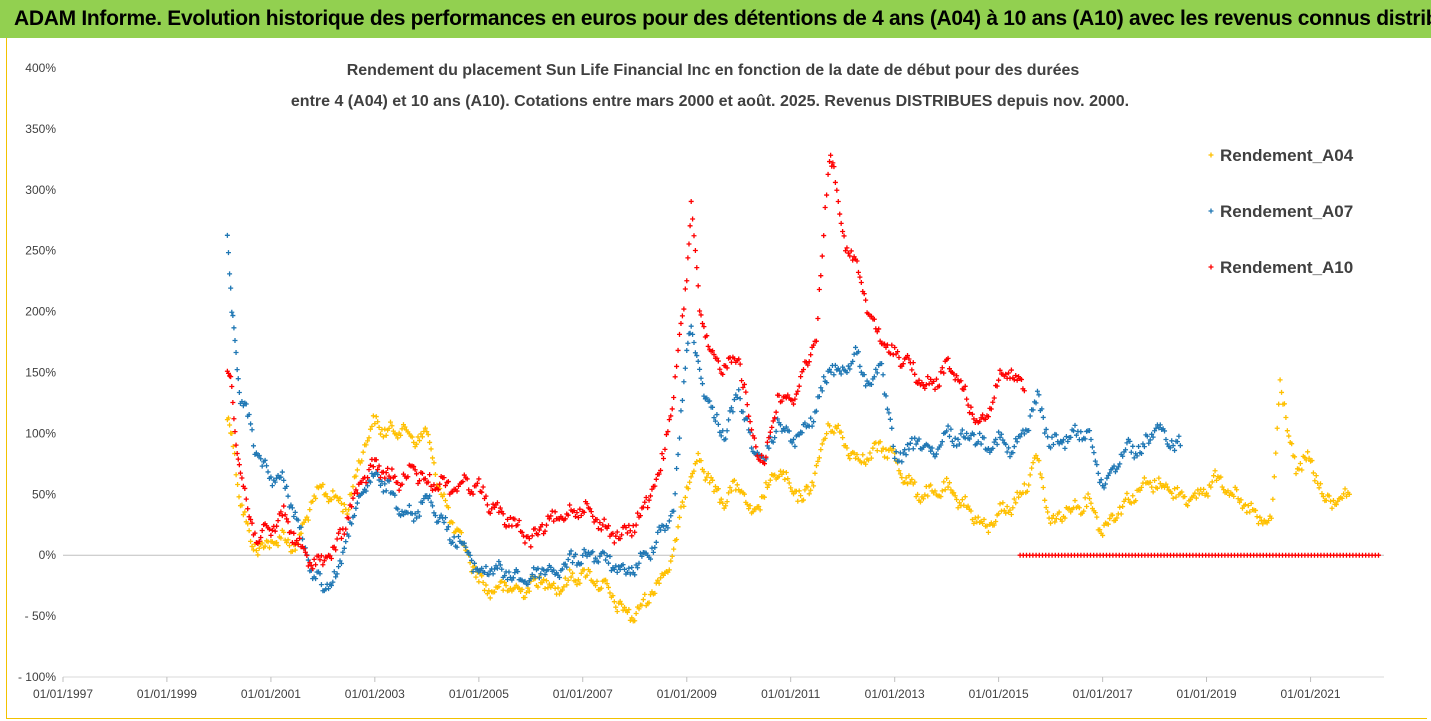  I want to click on y-tick-label: 150%, so click(40, 373).